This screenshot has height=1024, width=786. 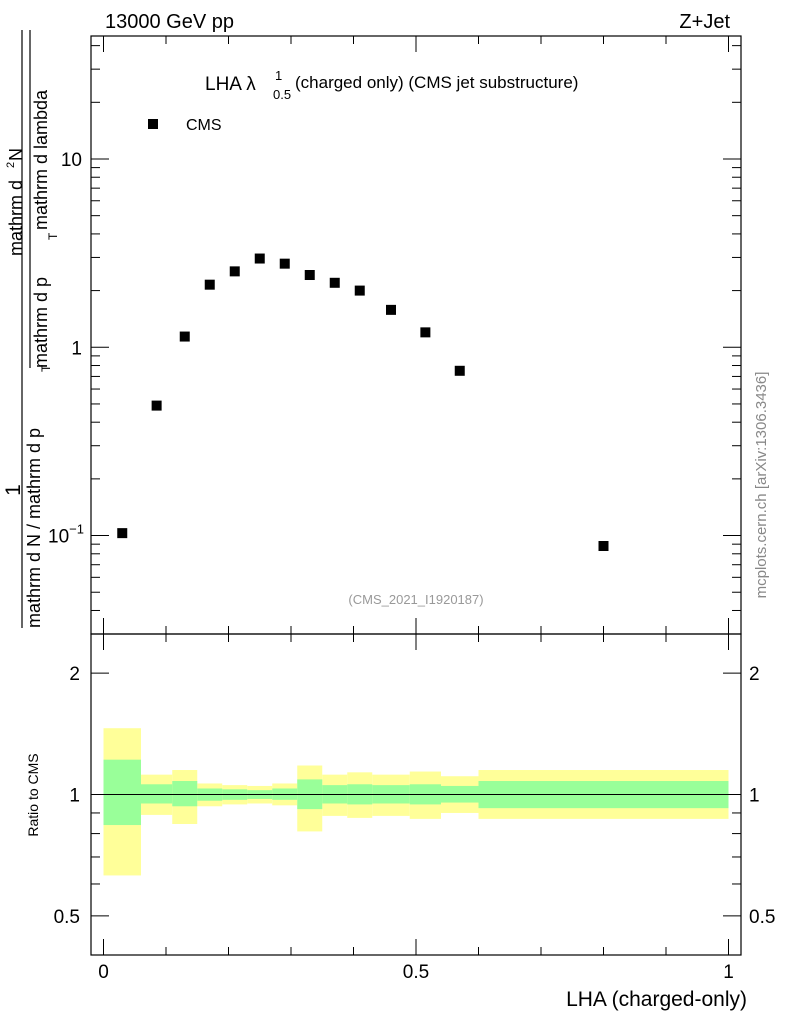 I want to click on y-label-one: 1, so click(x=13, y=490).